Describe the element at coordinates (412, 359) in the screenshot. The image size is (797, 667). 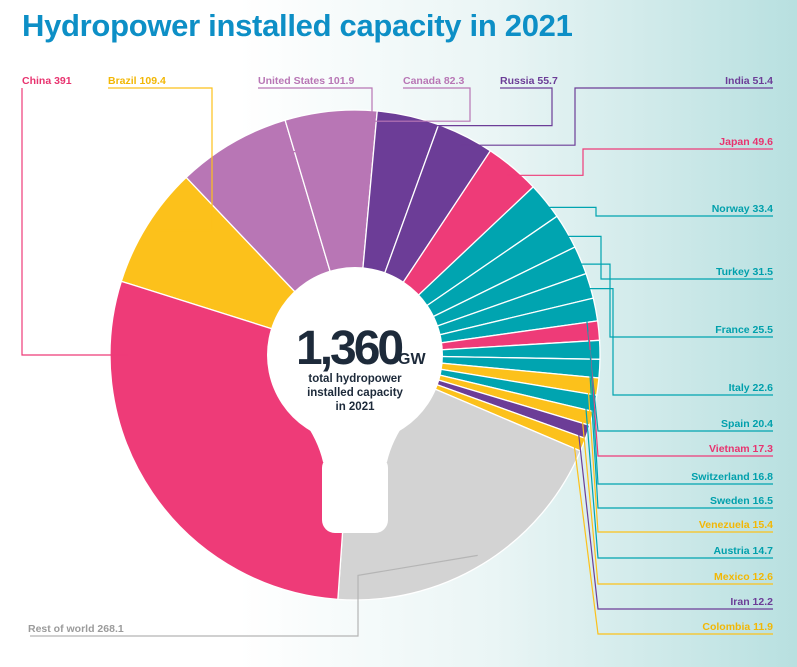
I see `center-total-unit: GW` at that location.